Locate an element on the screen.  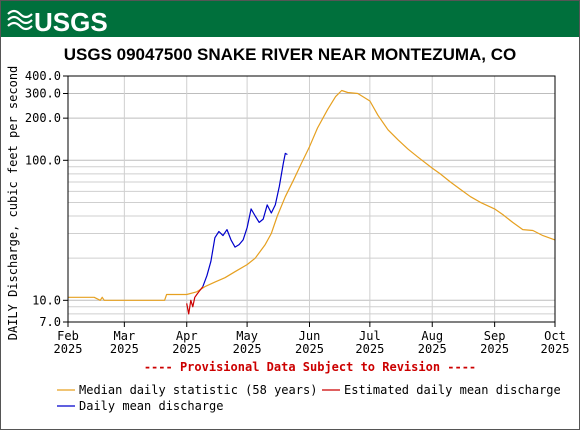
x-tick-label-month: May is located at coordinates (247, 336).